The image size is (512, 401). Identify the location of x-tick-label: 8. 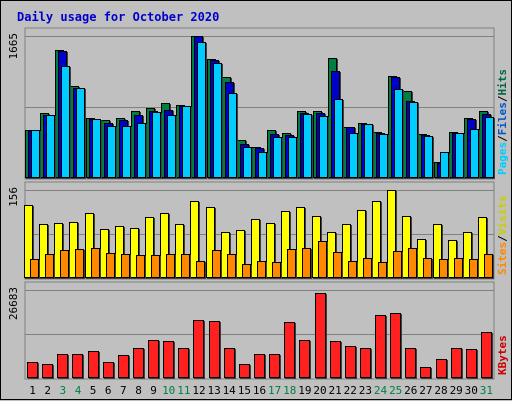
(138, 390).